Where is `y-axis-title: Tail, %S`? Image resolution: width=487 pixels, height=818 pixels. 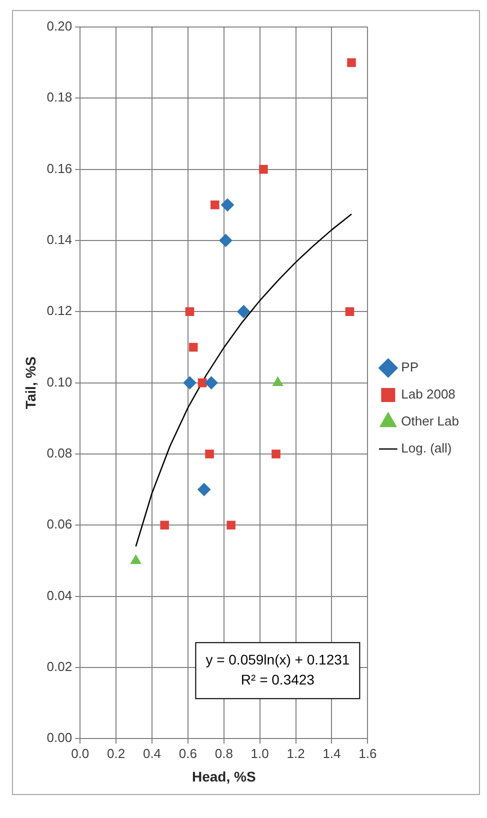
y-axis-title: Tail, %S is located at coordinates (30, 383).